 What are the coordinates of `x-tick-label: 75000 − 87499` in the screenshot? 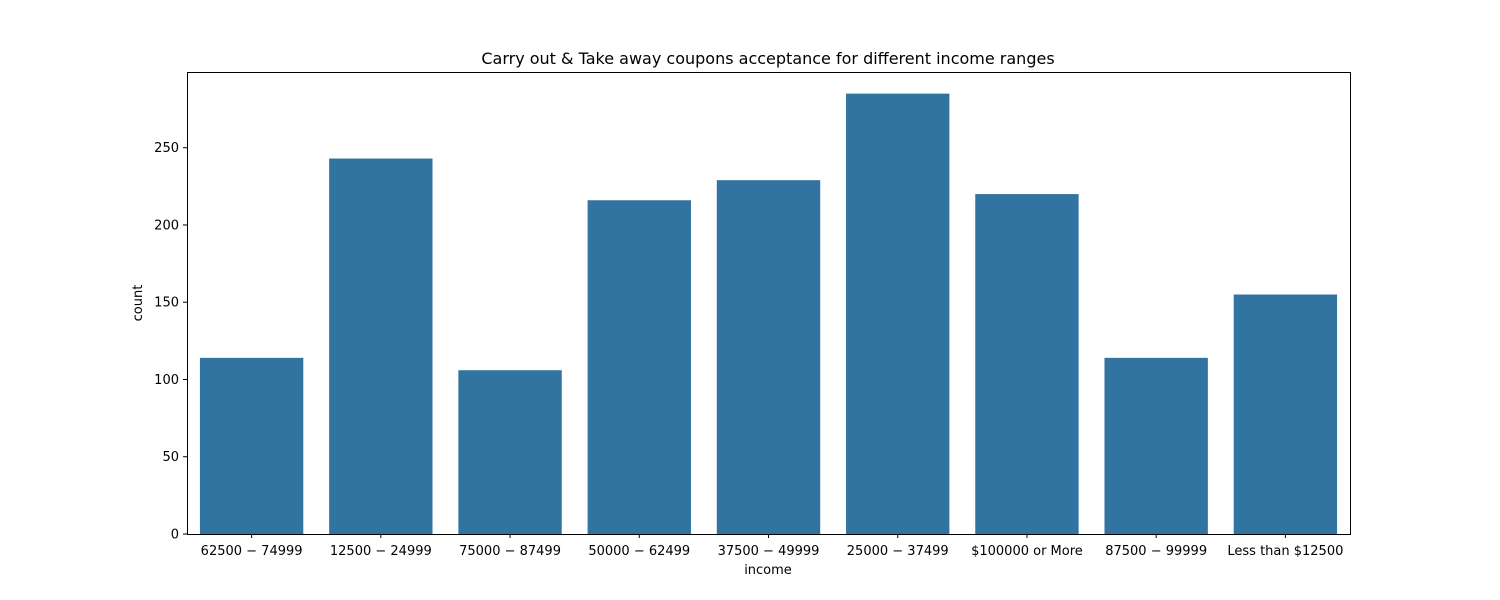 It's located at (510, 551).